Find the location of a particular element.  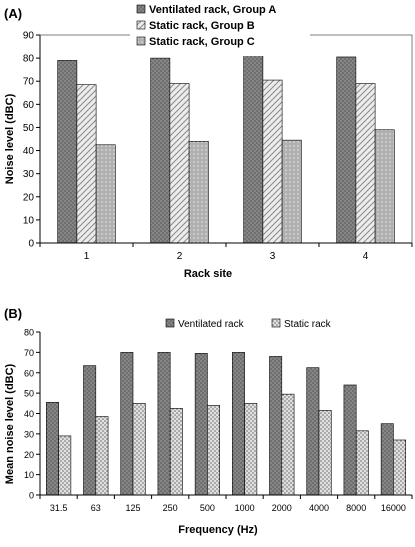

x-tick-label: 1 is located at coordinates (87, 256).